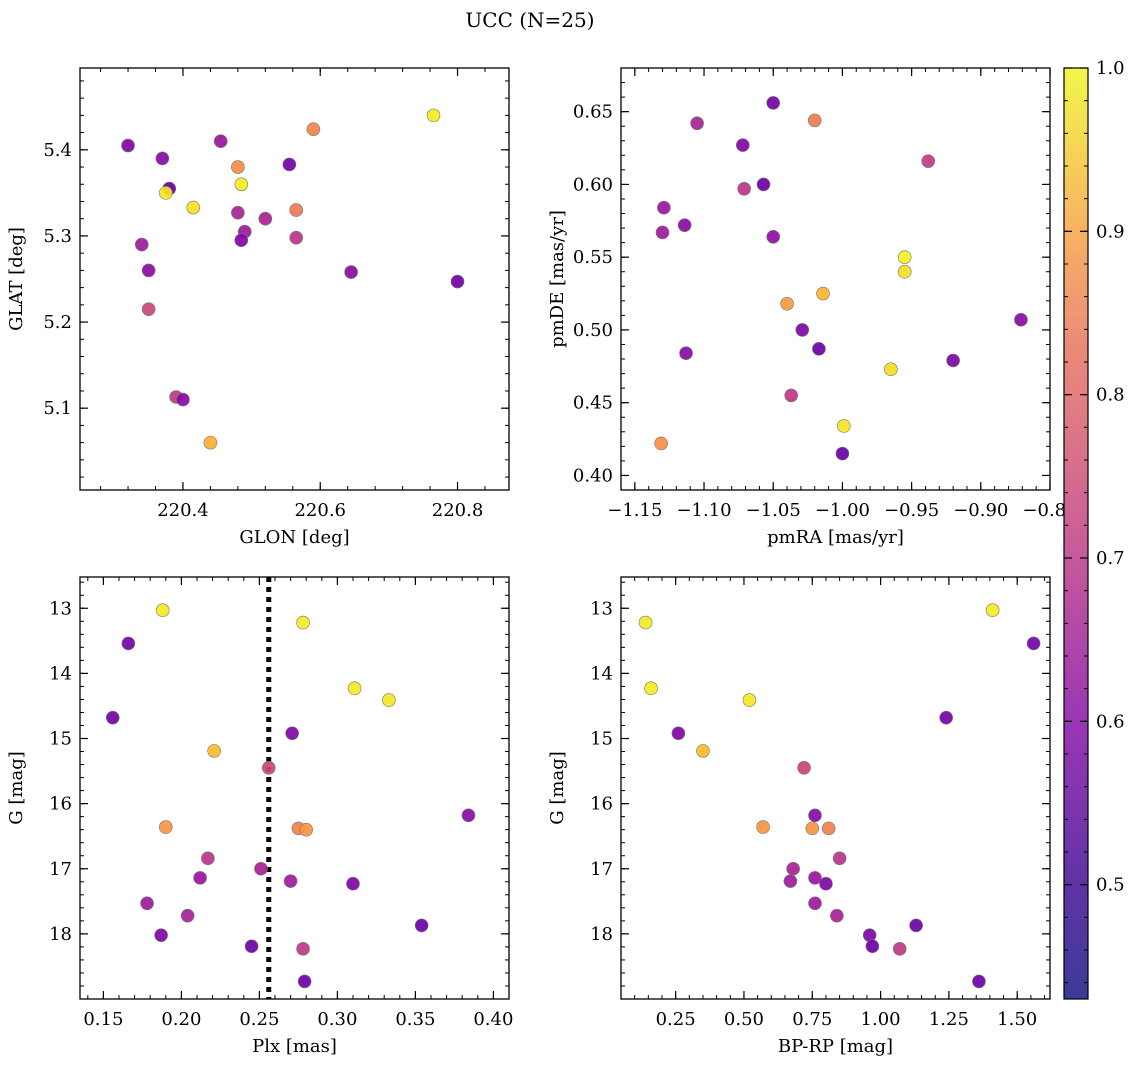 The height and width of the screenshot is (1067, 1136). What do you see at coordinates (593, 330) in the screenshot?
I see `y-tick-label: 0.50` at bounding box center [593, 330].